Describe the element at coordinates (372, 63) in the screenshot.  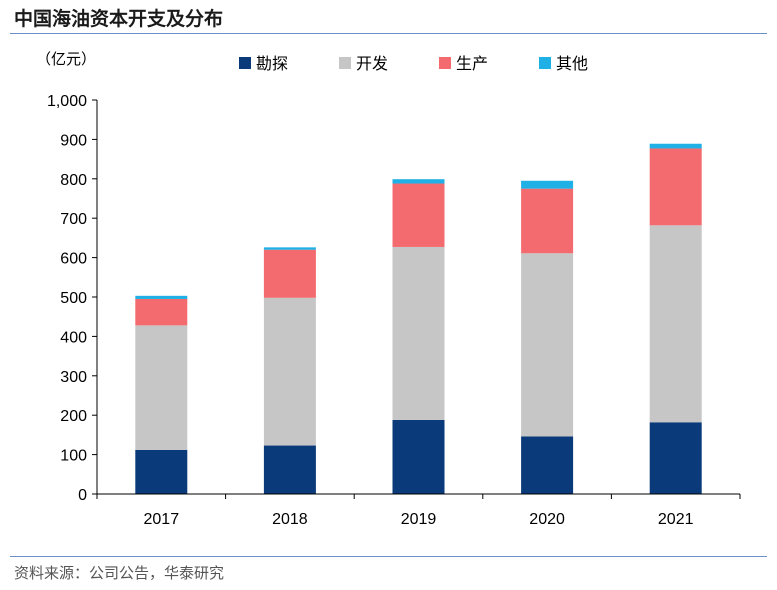
I see `legend-label: 开发` at that location.